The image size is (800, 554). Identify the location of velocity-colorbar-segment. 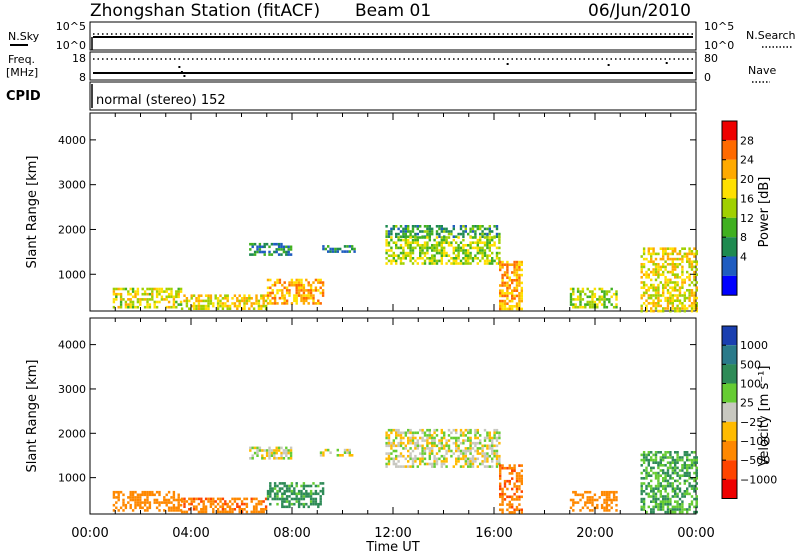
(729, 374).